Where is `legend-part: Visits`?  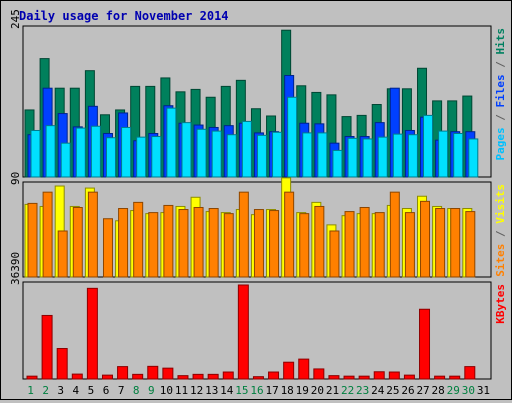
legend-part: Visits is located at coordinates (500, 204).